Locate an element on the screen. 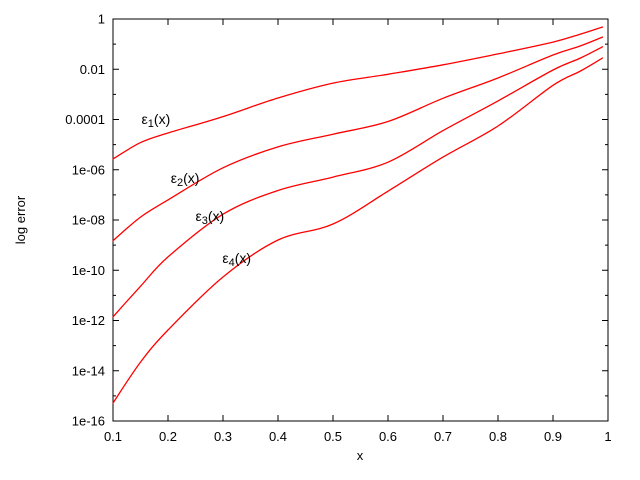 This screenshot has width=640, height=480. y-tick-label: 0.0001 is located at coordinates (85, 119).